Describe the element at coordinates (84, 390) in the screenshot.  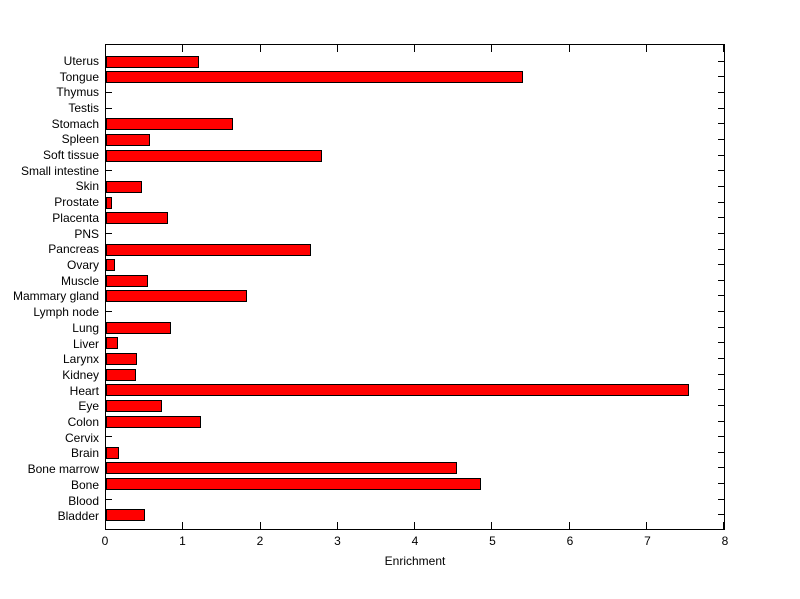
I see `category-label: Heart` at that location.